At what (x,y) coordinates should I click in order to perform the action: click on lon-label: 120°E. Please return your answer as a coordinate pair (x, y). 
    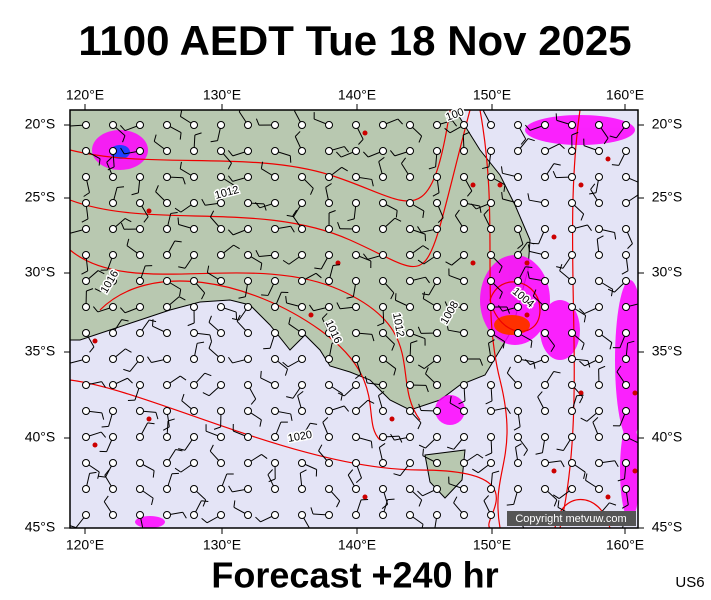
    Looking at the image, I should click on (85, 95).